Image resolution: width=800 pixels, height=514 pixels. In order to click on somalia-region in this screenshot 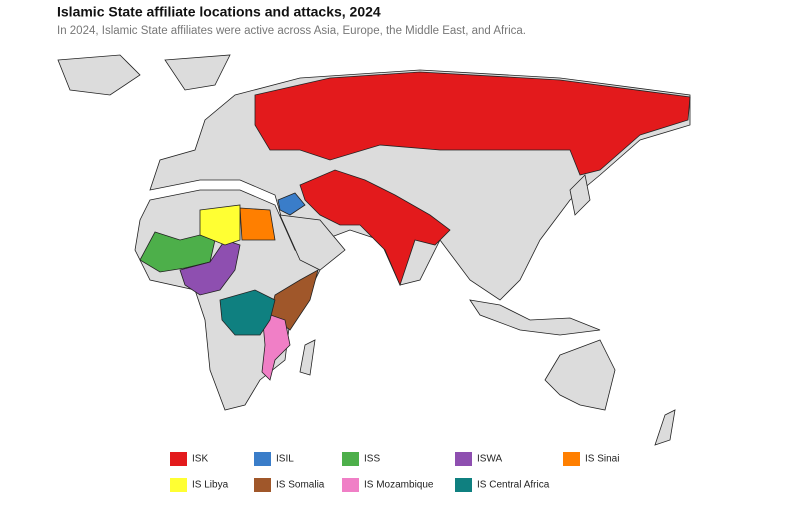, I will do `click(294, 300)`.